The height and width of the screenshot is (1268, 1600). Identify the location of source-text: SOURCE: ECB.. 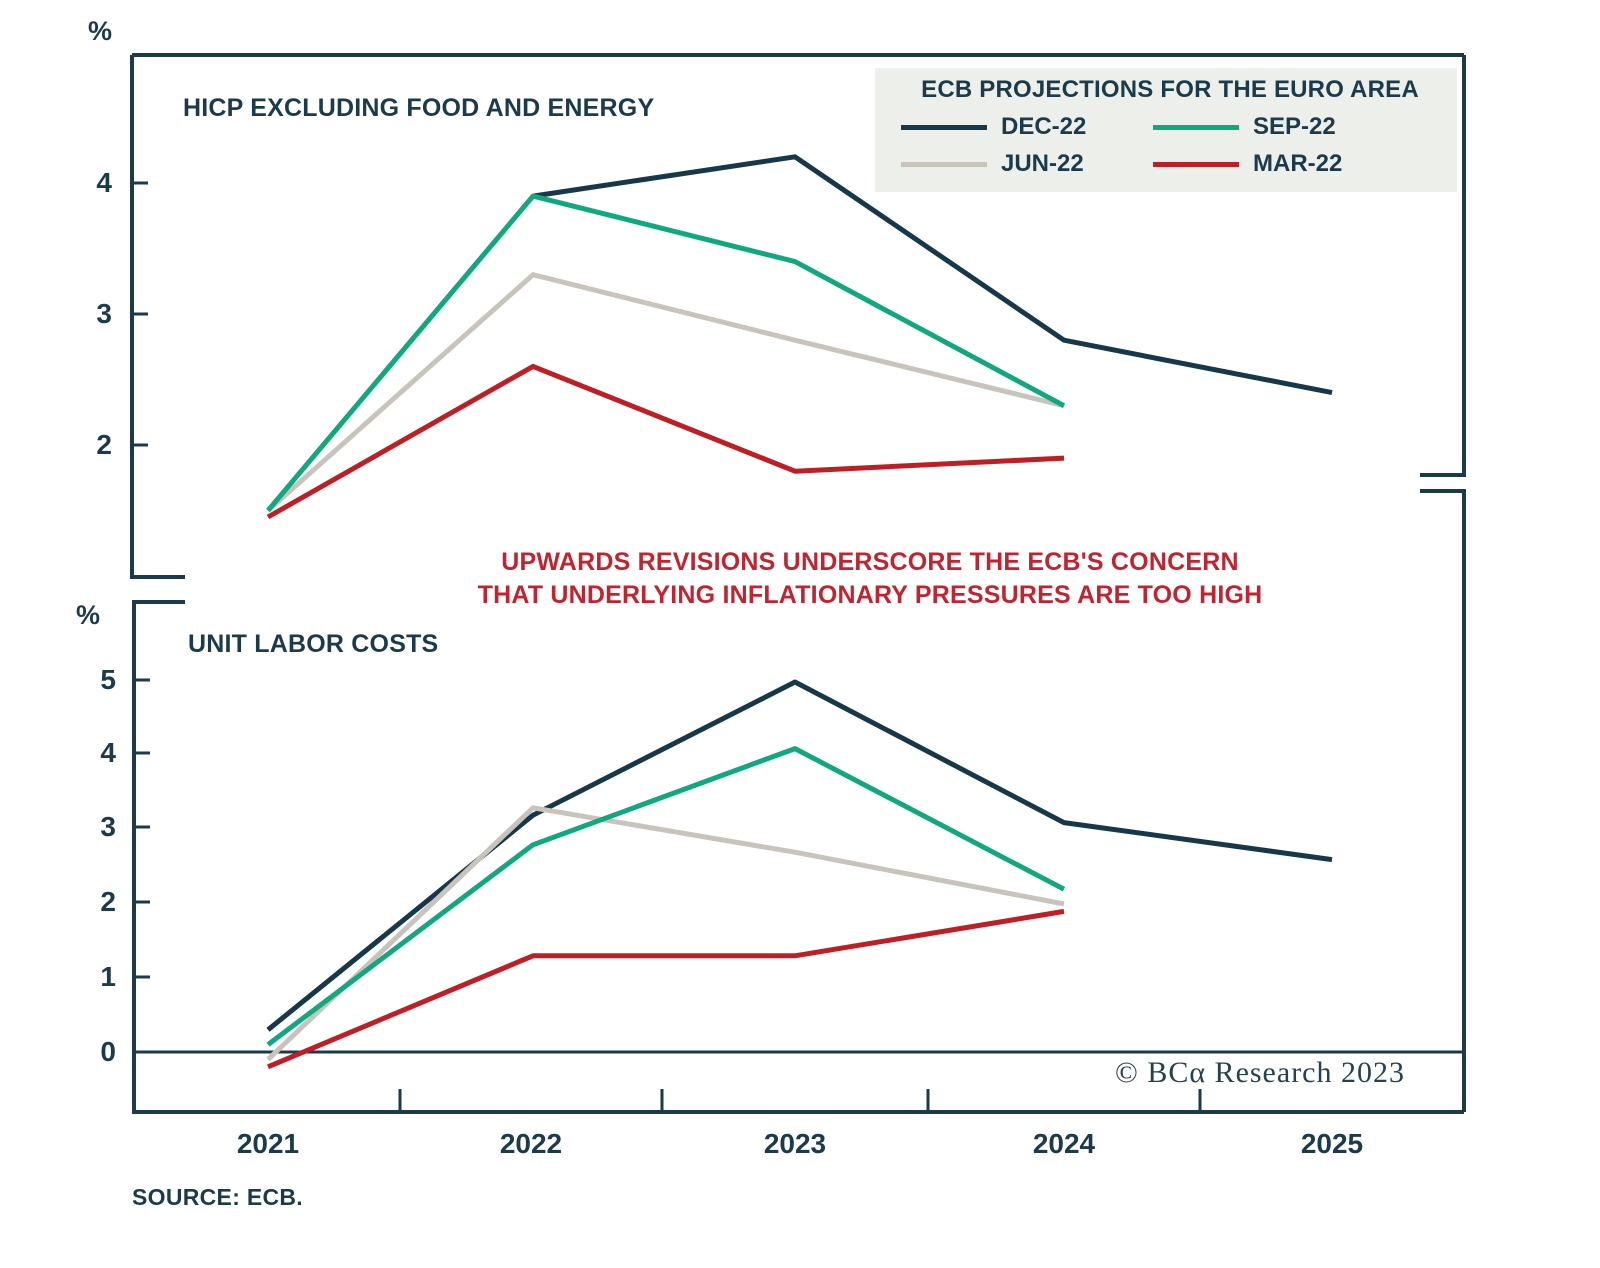
(218, 1197).